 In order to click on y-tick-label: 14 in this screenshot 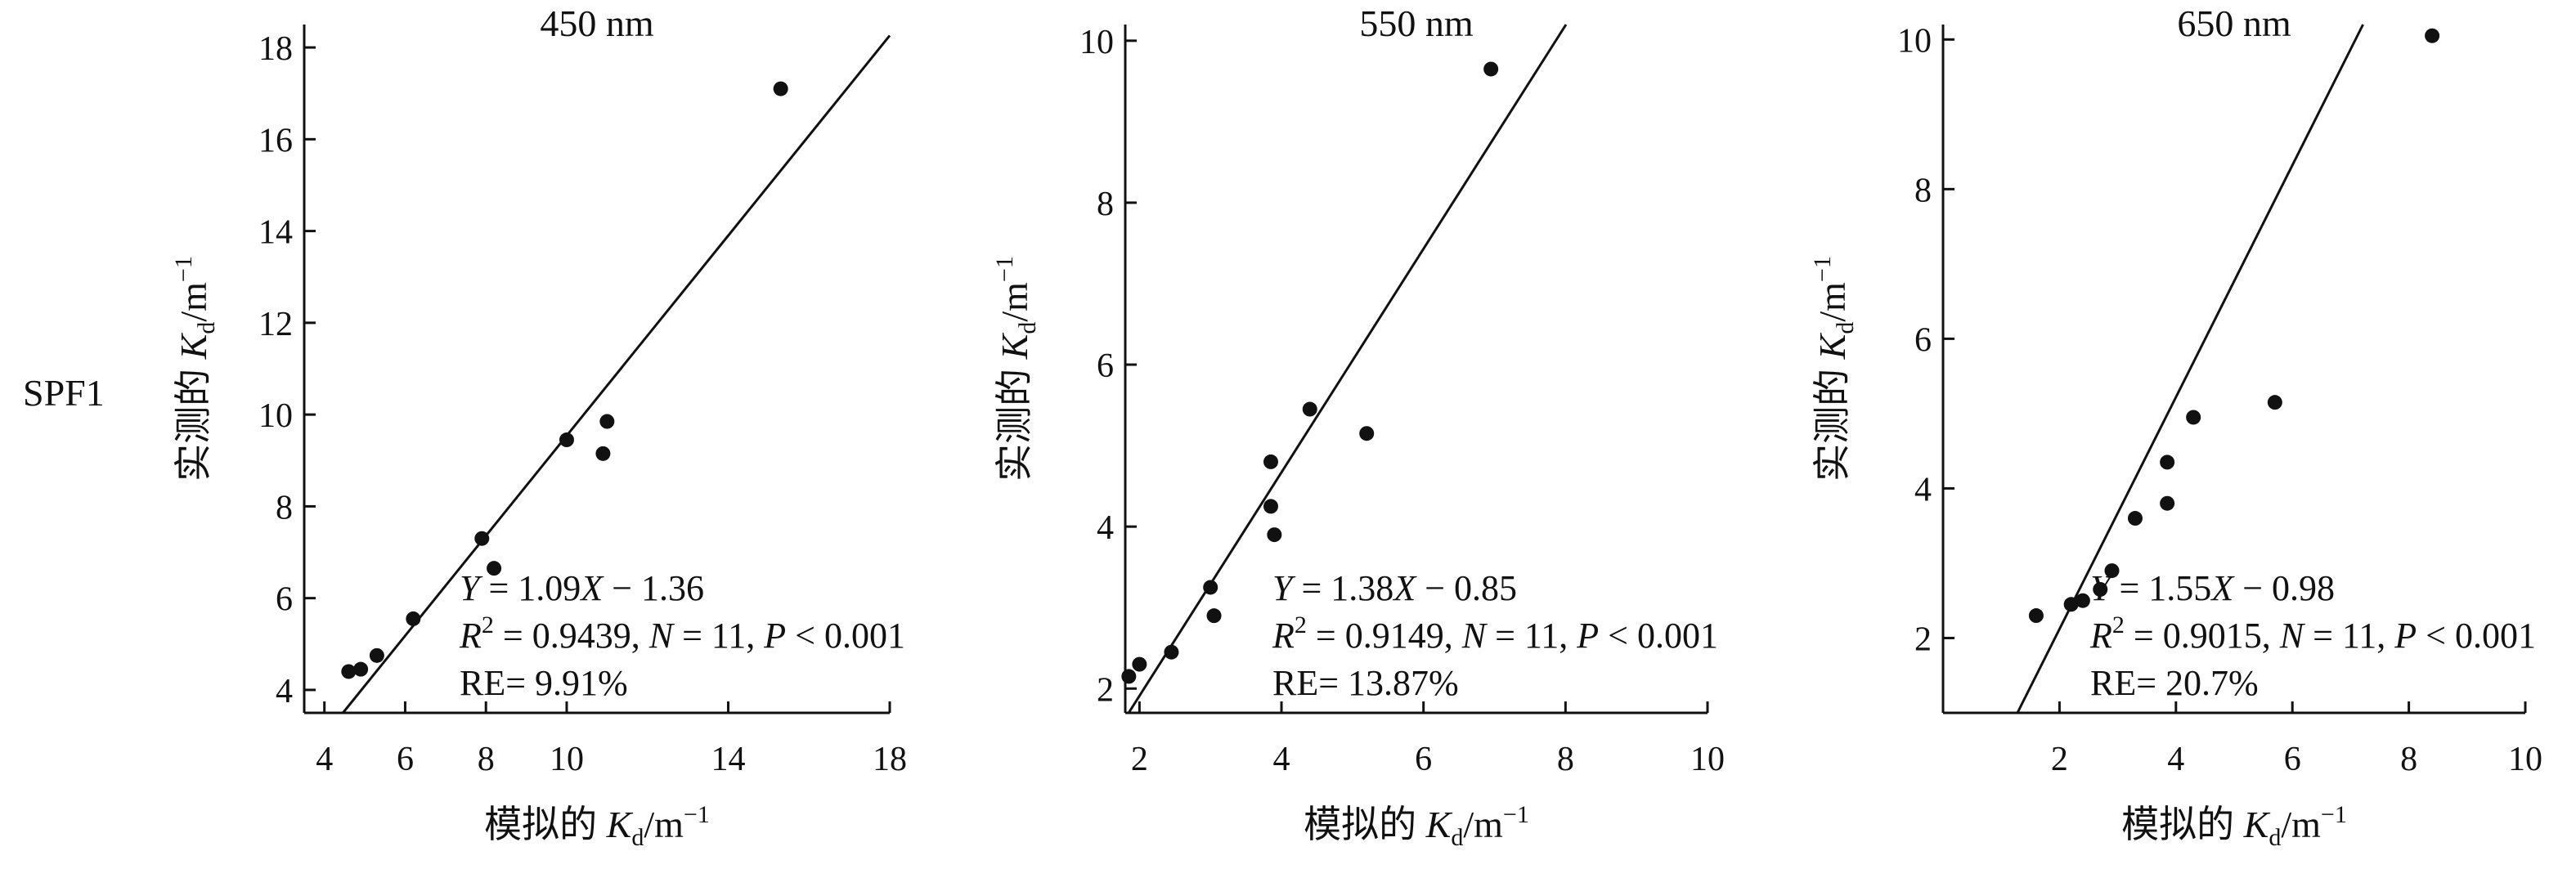, I will do `click(275, 233)`.